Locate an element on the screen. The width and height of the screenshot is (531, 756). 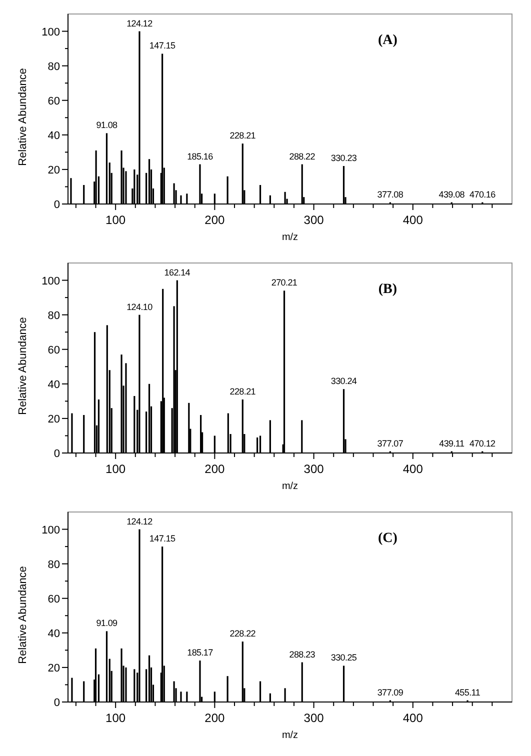
annotation: 455.11 is located at coordinates (467, 692).